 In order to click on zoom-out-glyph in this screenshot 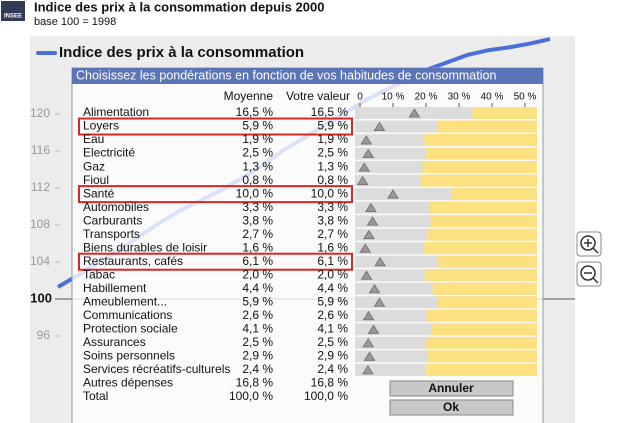, I will do `click(591, 278)`.